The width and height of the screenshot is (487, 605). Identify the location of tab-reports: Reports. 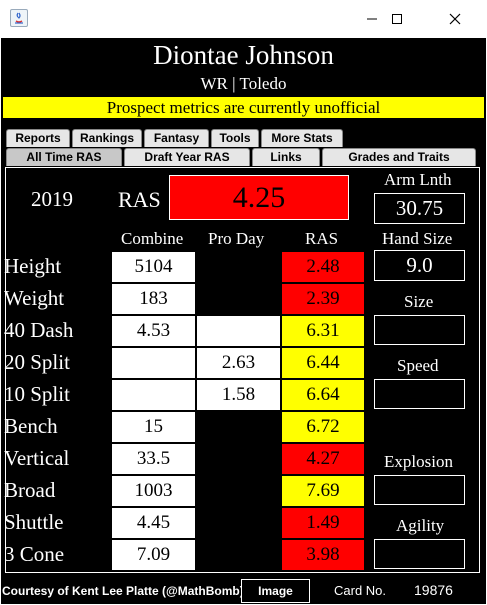
(38, 138).